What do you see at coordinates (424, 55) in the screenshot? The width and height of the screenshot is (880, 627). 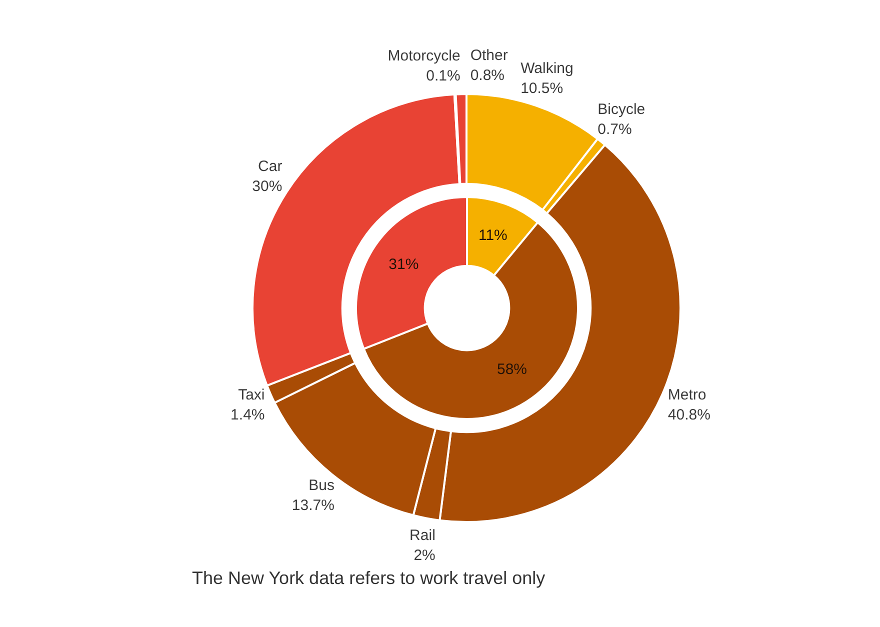 I see `slice-label: Motorcycle` at bounding box center [424, 55].